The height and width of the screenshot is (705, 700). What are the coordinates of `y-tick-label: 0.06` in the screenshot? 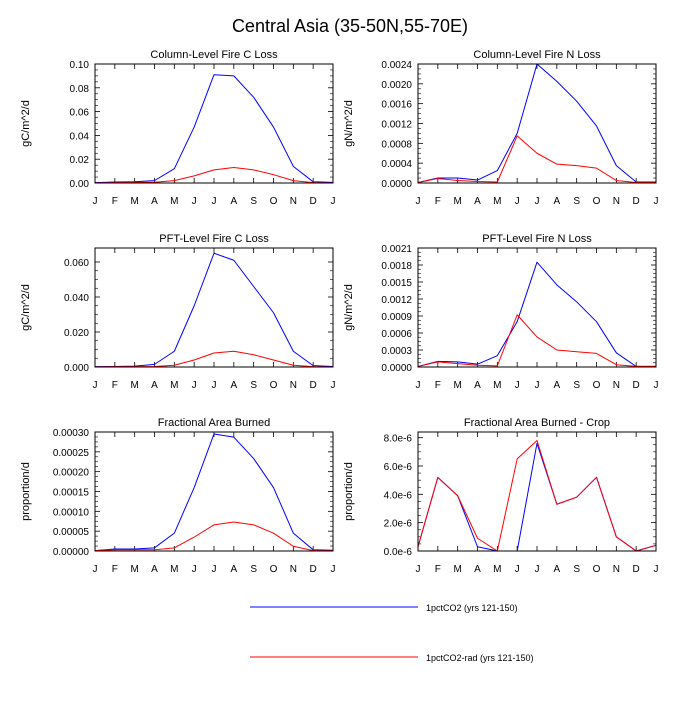 It's located at (80, 113).